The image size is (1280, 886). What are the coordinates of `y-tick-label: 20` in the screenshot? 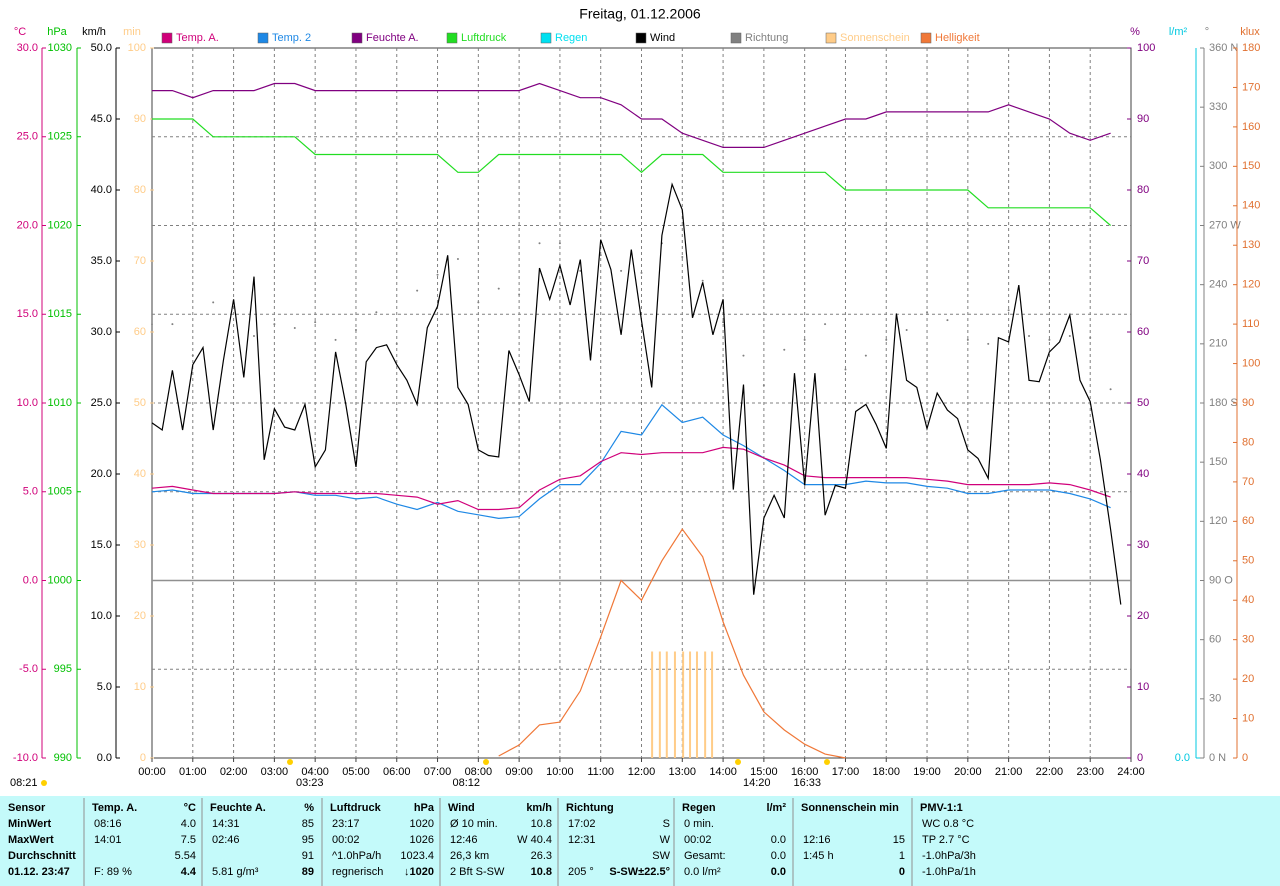 It's located at (140, 616).